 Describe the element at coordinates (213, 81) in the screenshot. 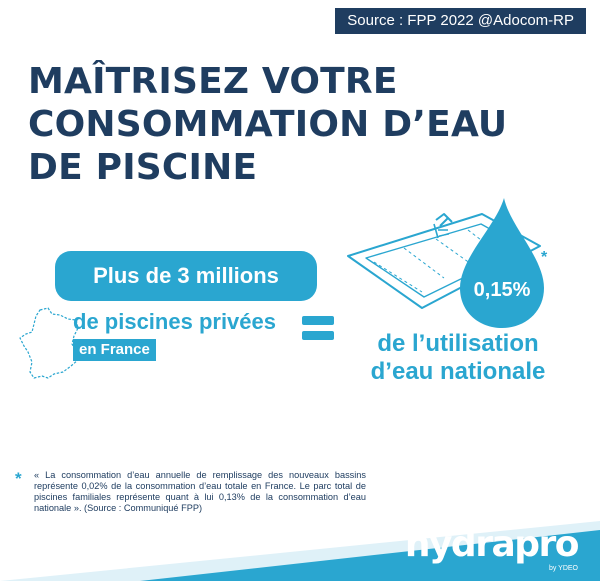

I see `title-line: MAÎTRISEZ VOTRE` at that location.